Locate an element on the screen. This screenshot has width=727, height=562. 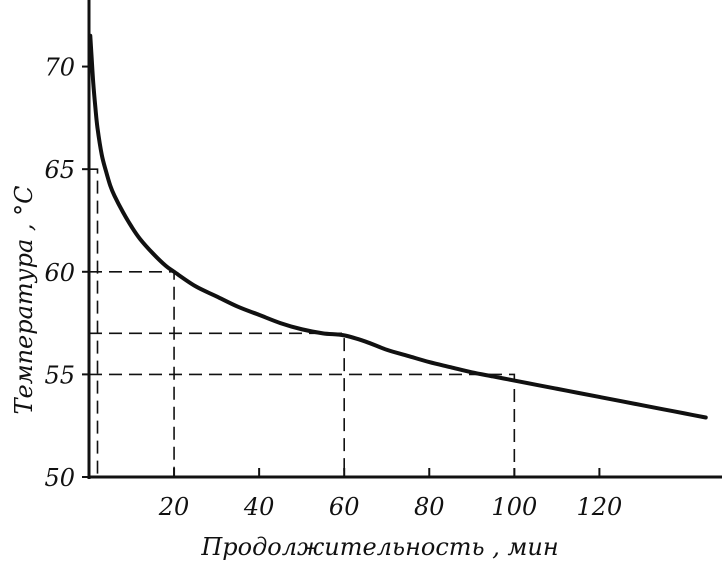
x-tick-label-100: 100 is located at coordinates (514, 507).